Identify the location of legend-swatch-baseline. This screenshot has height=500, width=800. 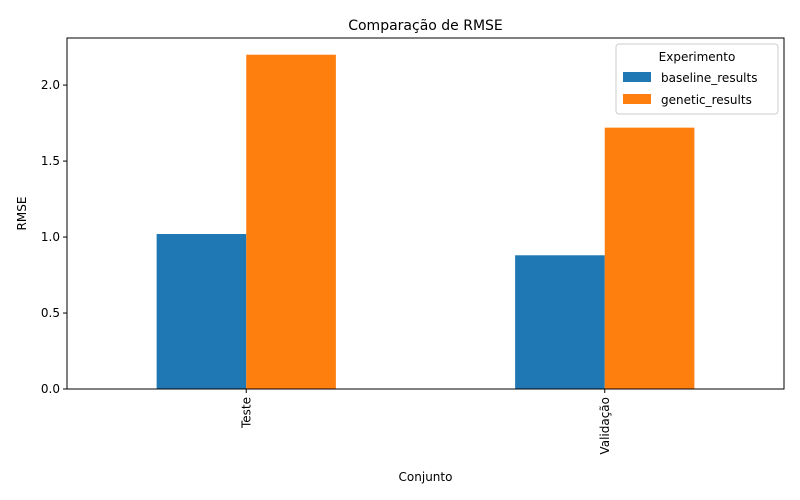
(637, 77).